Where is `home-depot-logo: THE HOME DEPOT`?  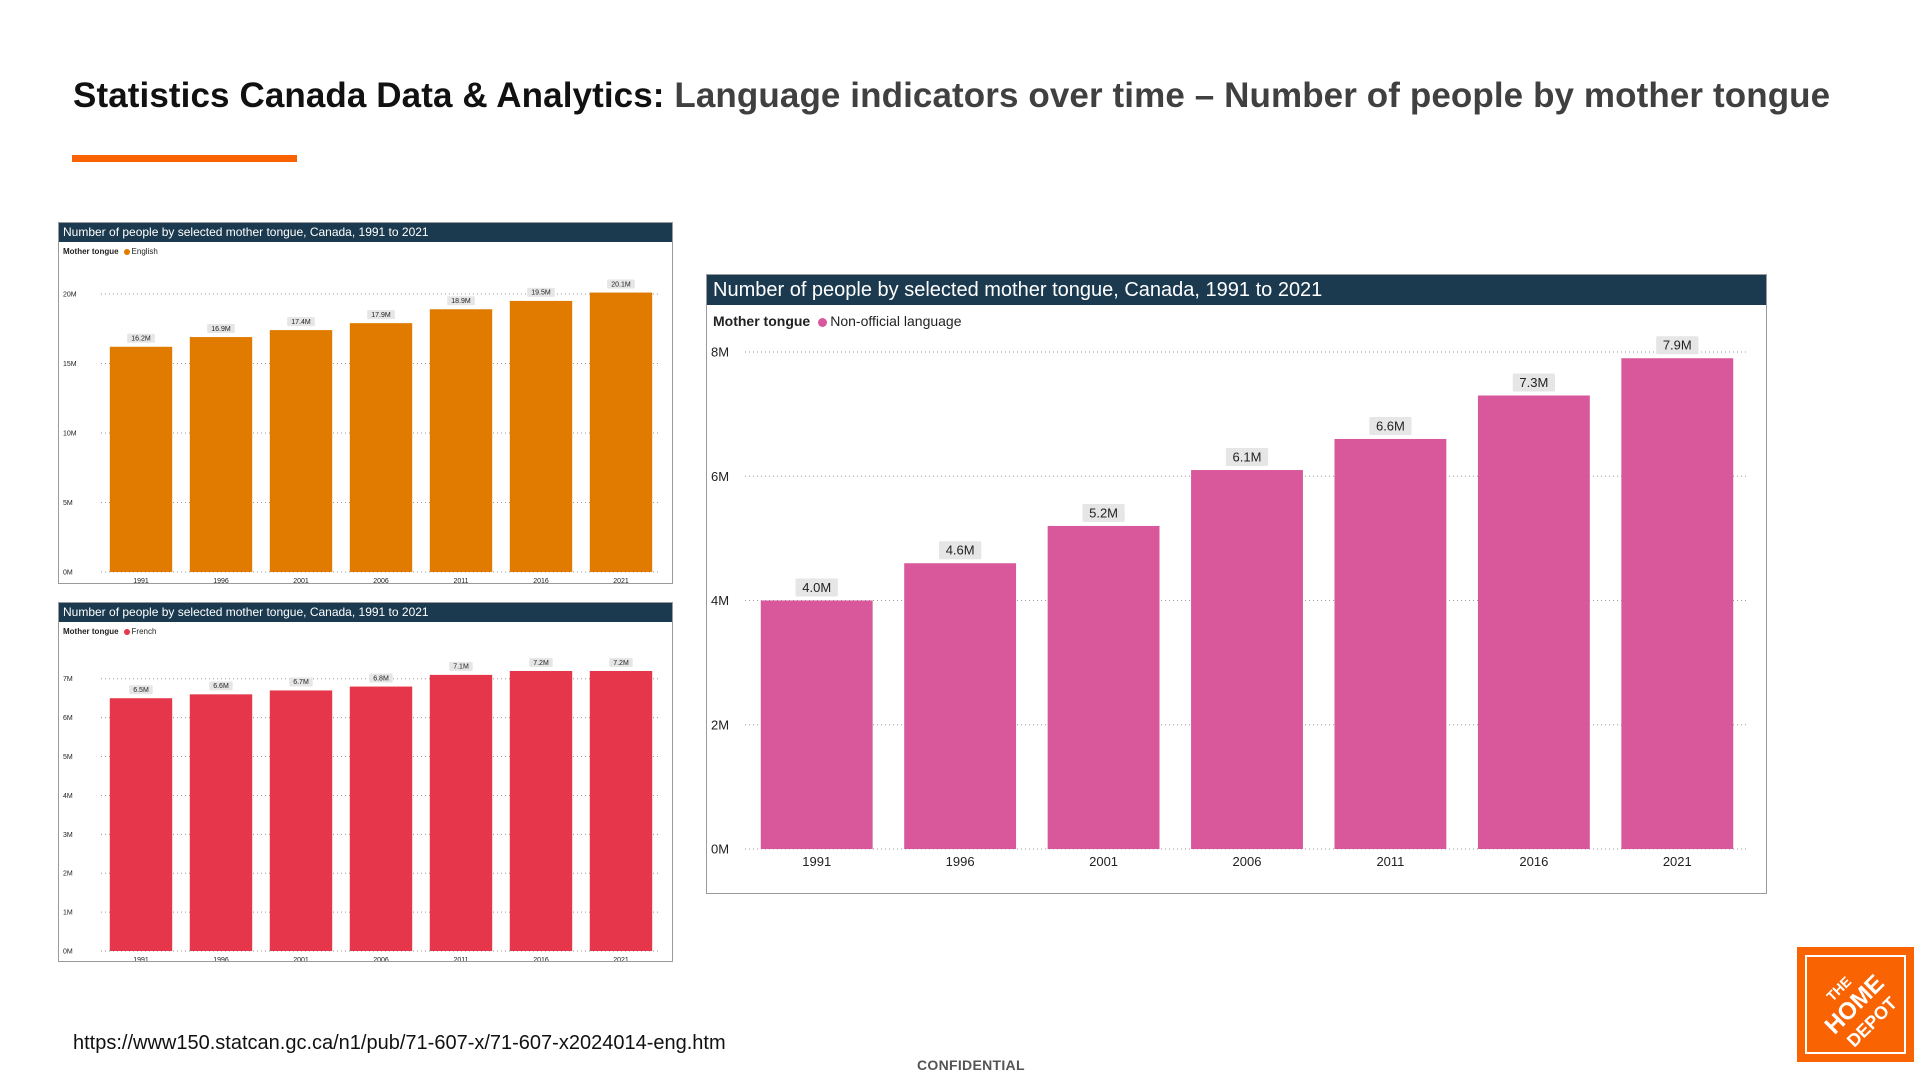
home-depot-logo: THE HOME DEPOT is located at coordinates (1855, 1004).